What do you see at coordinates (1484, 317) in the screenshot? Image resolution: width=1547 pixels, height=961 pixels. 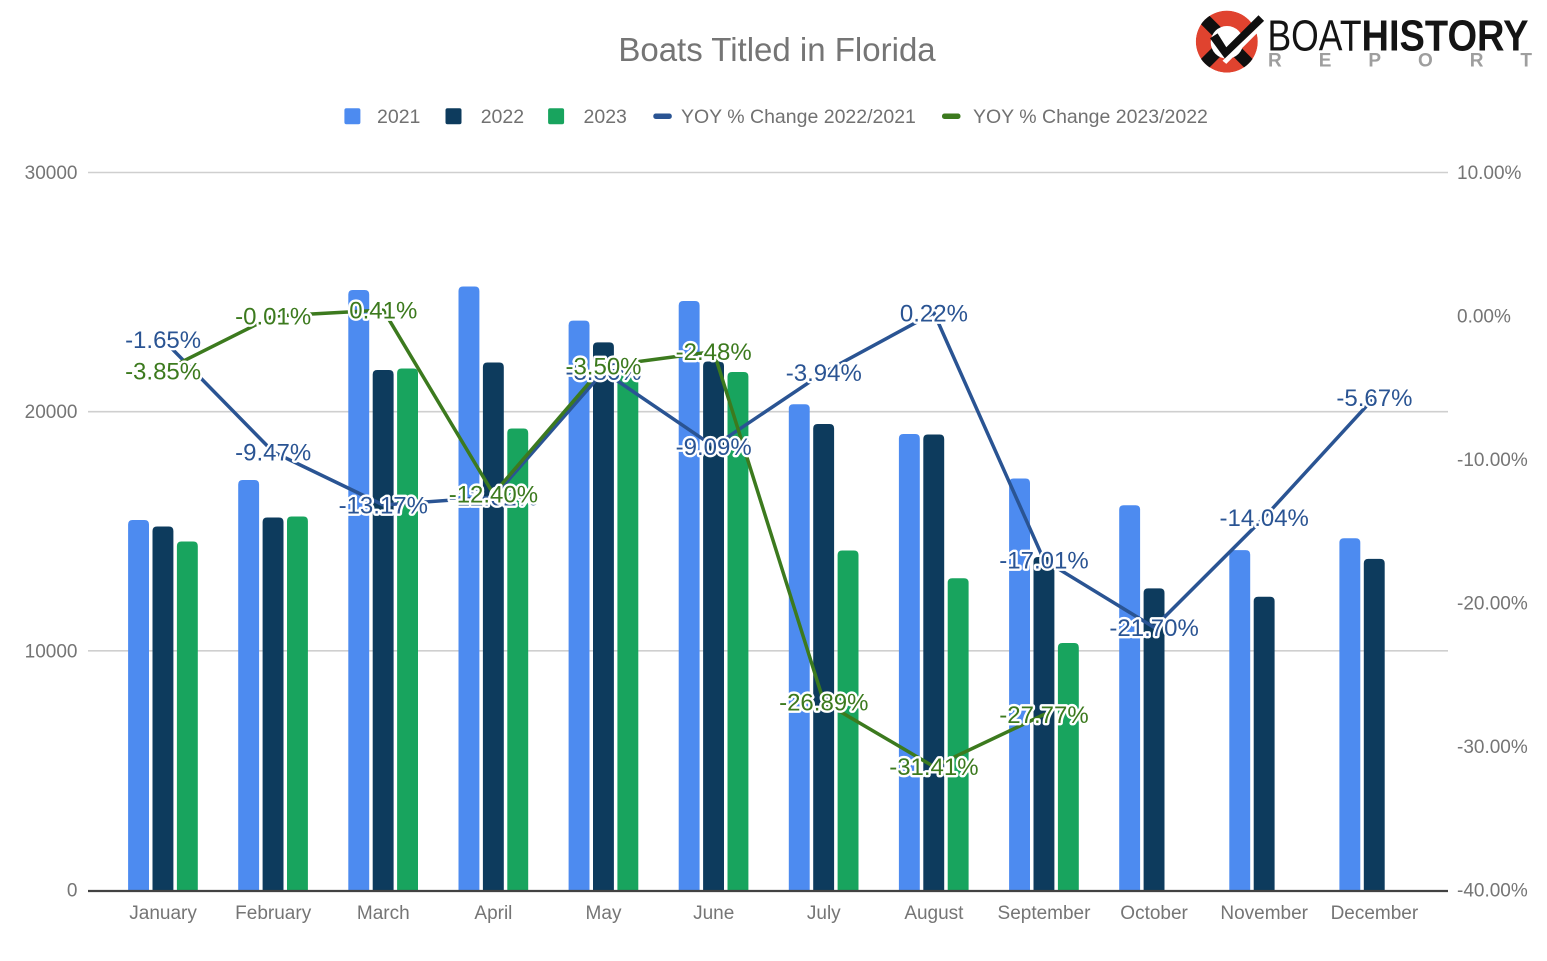 I see `svg-text: 0.00%` at bounding box center [1484, 317].